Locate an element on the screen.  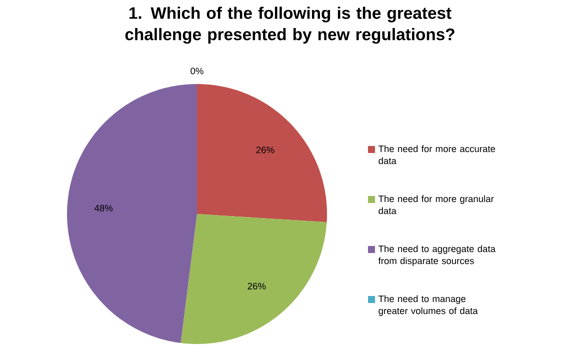
legend-label: The need to aggregate data from disparate sources is located at coordinates (437, 255).